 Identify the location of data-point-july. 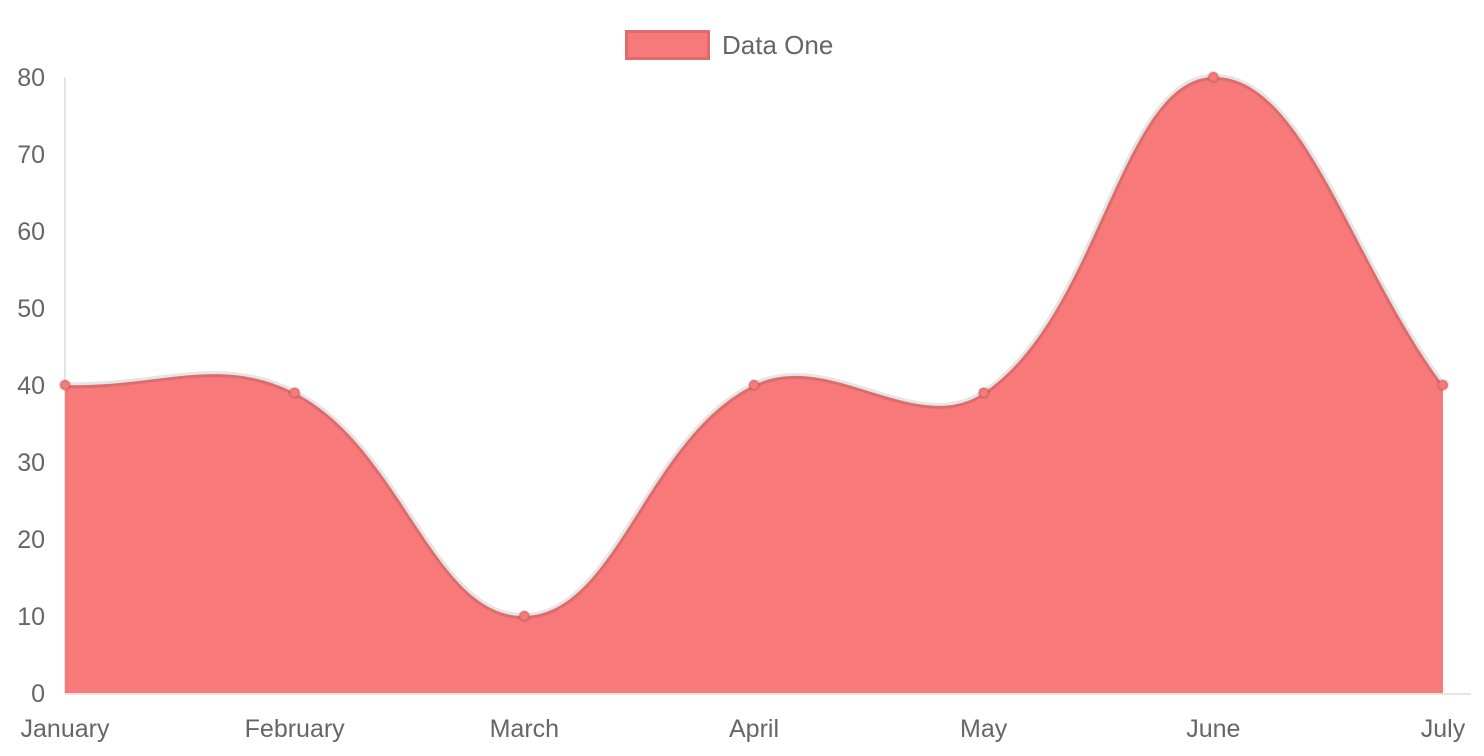
(1443, 385).